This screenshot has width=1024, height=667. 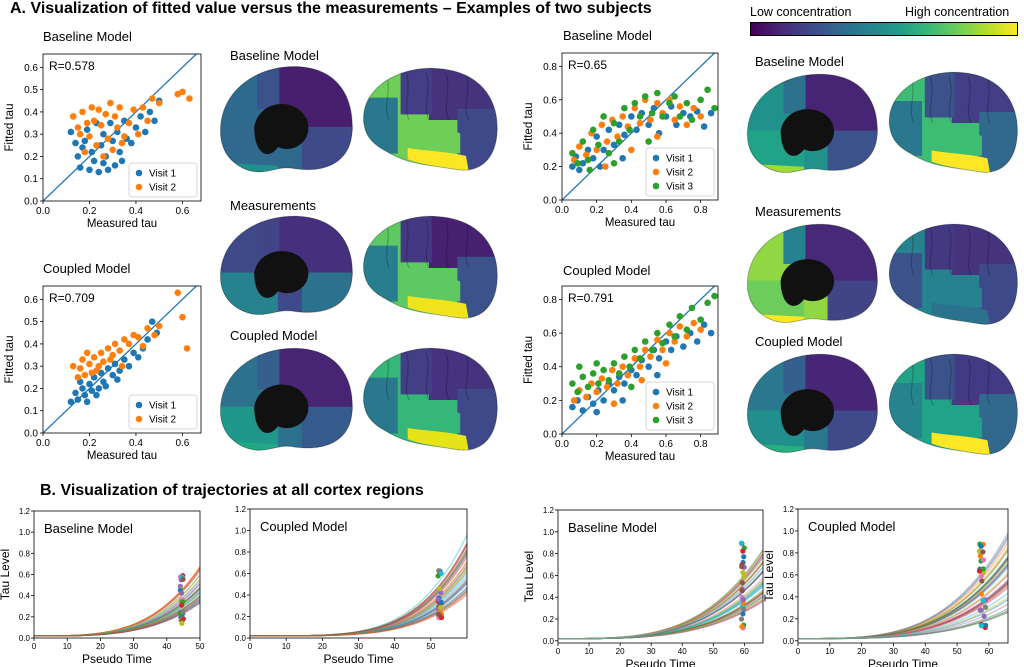 I want to click on legend-label: Visit 1, so click(x=162, y=406).